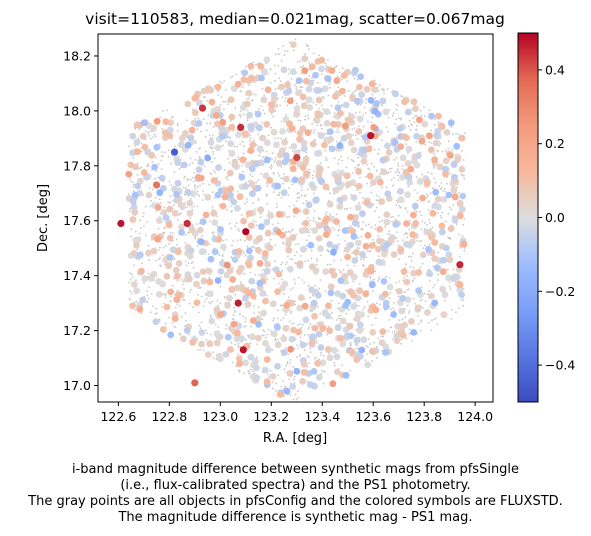  I want to click on fluxstd-point-outlier, so click(371, 136).